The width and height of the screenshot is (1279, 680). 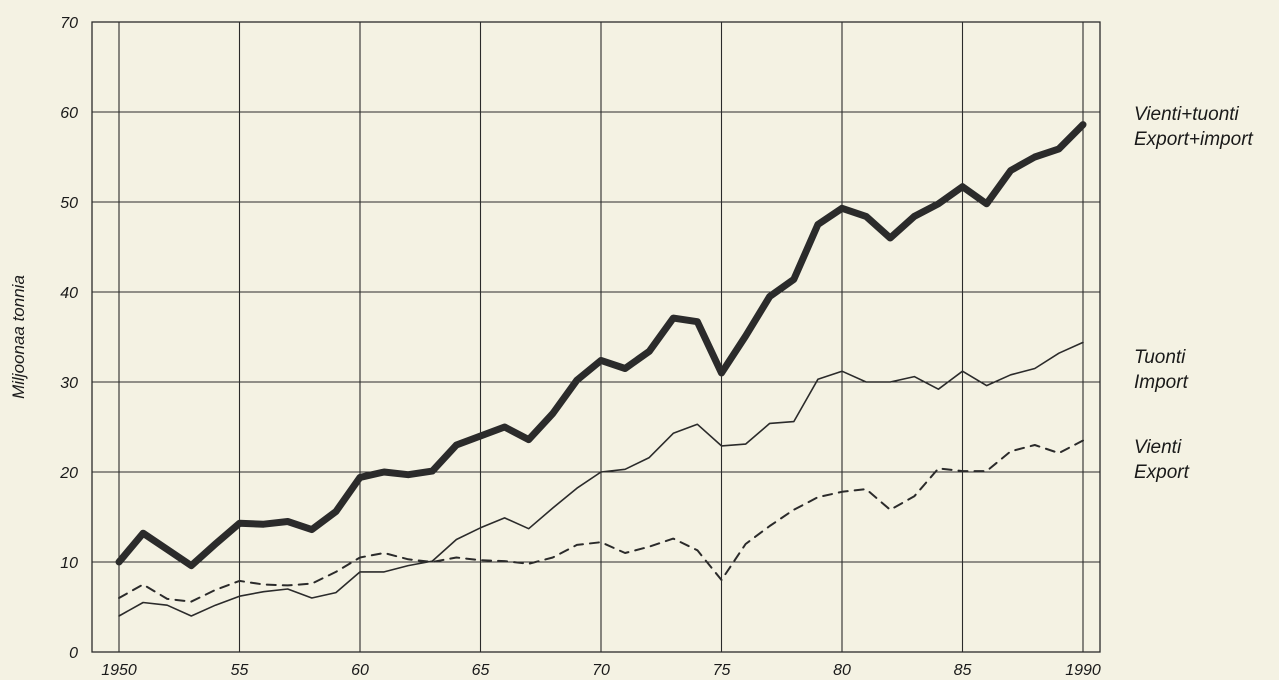 What do you see at coordinates (119, 670) in the screenshot?
I see `x-tick-label: 1950` at bounding box center [119, 670].